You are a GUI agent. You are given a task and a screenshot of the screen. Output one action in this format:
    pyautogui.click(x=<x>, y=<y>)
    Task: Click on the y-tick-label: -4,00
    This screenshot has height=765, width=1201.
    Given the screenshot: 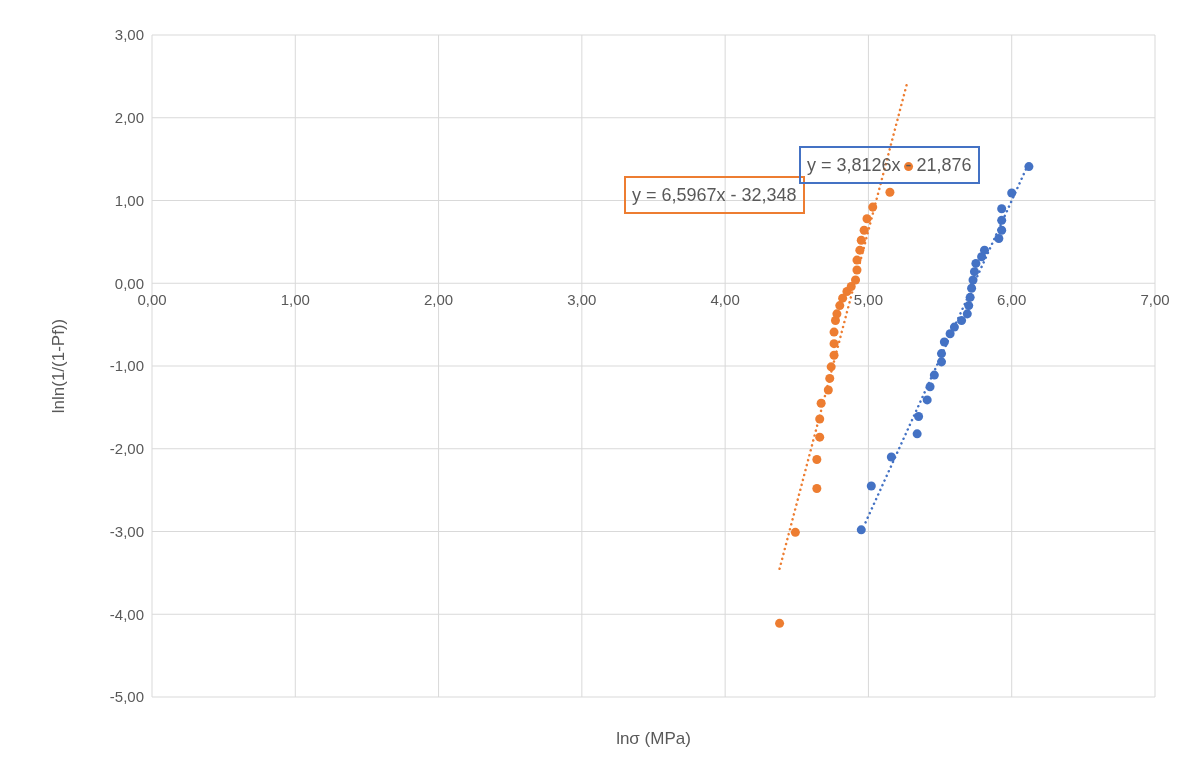 What is the action you would take?
    pyautogui.click(x=126, y=614)
    